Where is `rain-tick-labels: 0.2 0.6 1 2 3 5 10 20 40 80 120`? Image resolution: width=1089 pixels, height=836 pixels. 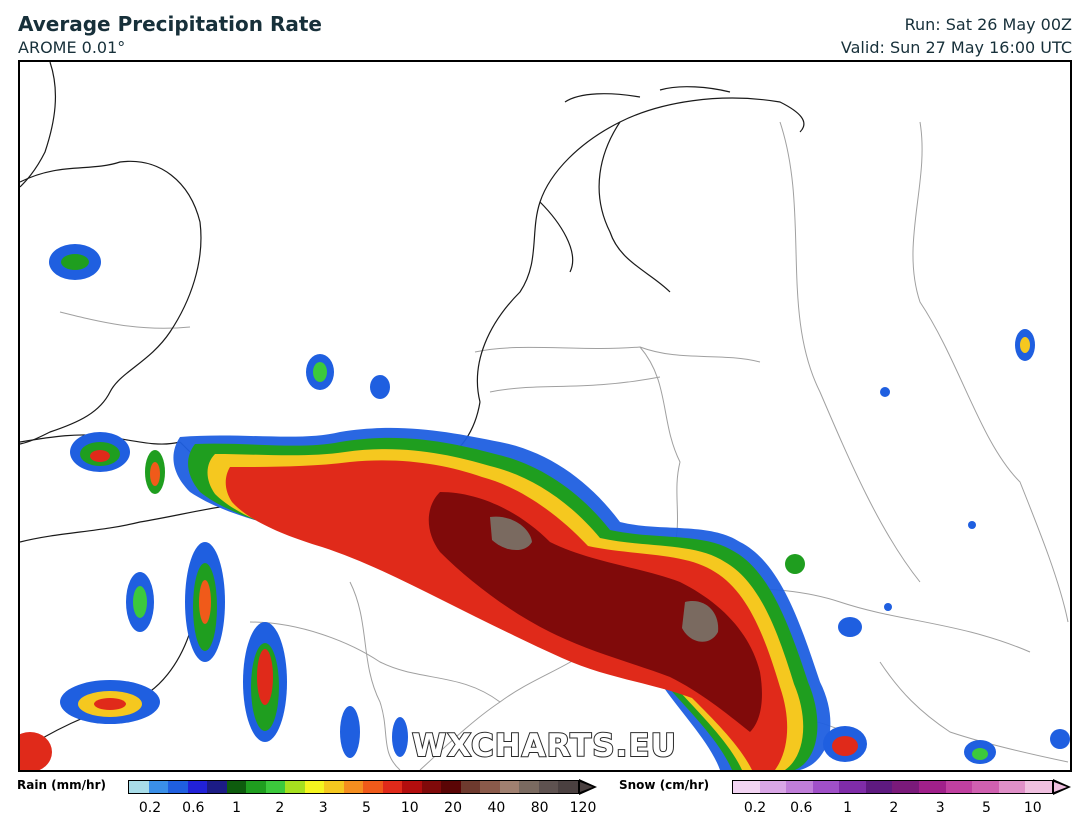 rain-tick-labels: 0.2 0.6 1 2 3 5 10 20 40 80 120 is located at coordinates (544, 810).